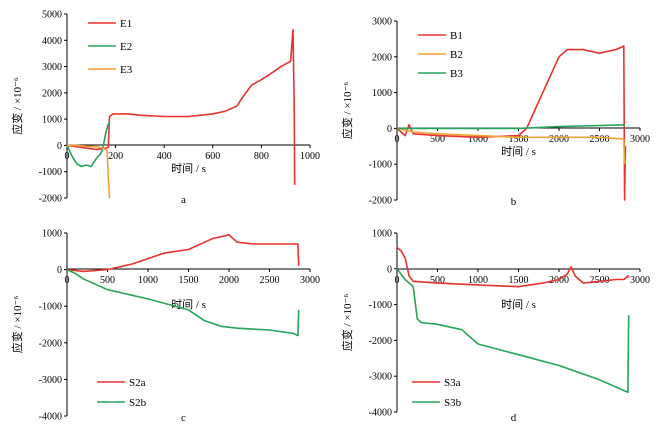  What do you see at coordinates (115, 156) in the screenshot?
I see `chart-a-x-tick-label: 200` at bounding box center [115, 156].